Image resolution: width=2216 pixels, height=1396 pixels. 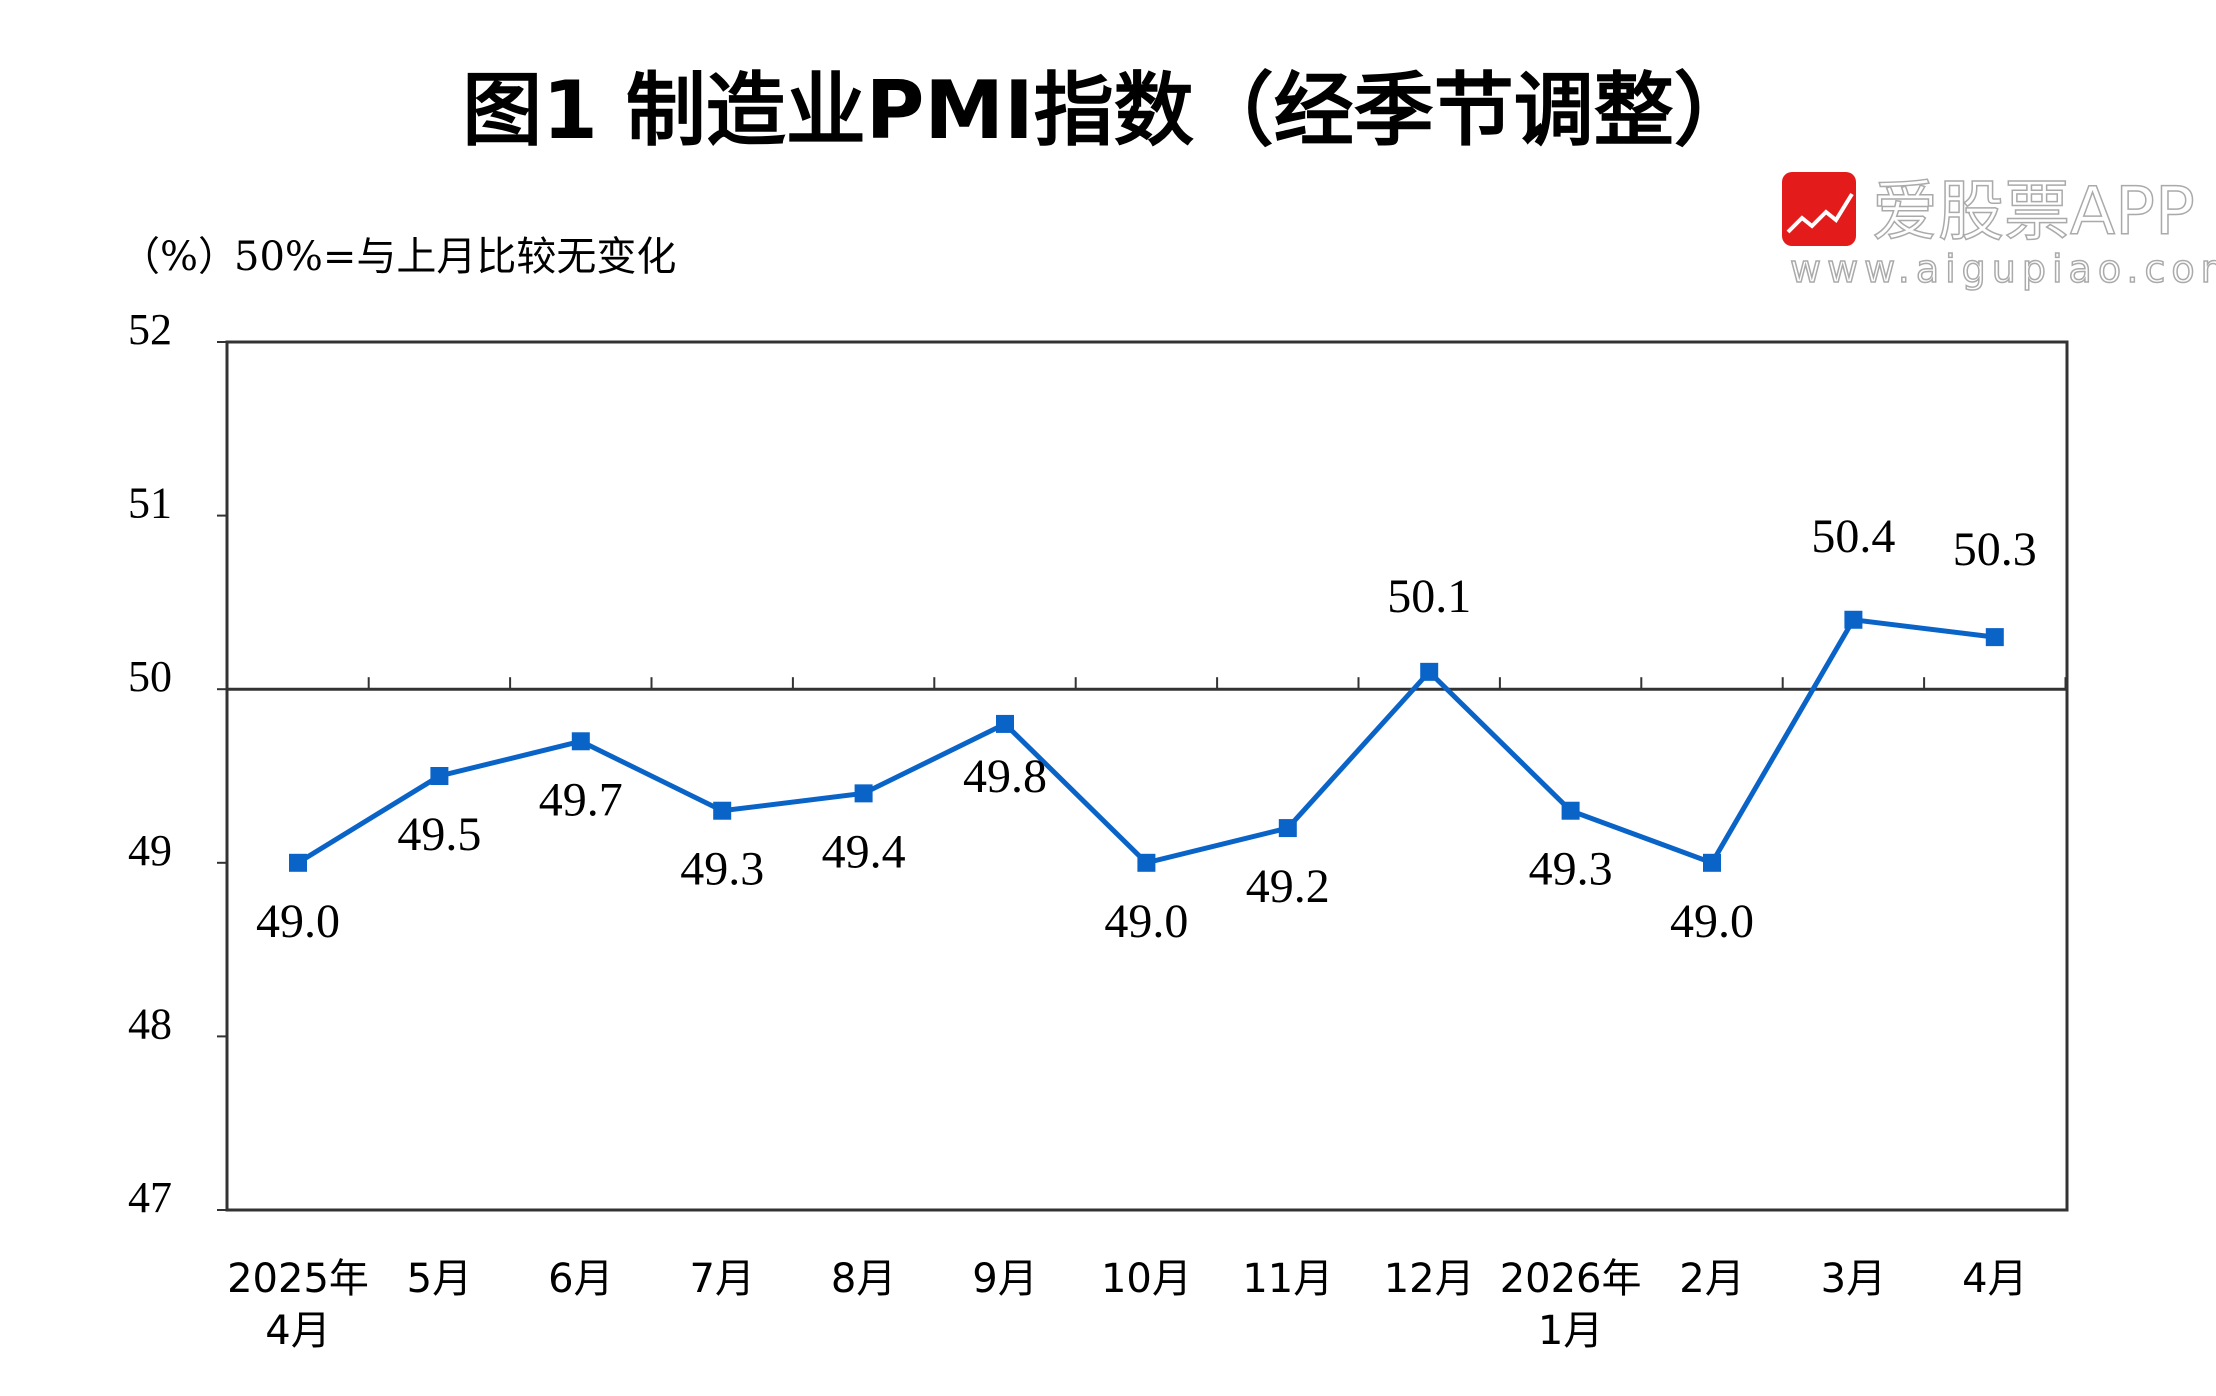 I want to click on watermark-name: 爱股票APP, so click(x=2033, y=211).